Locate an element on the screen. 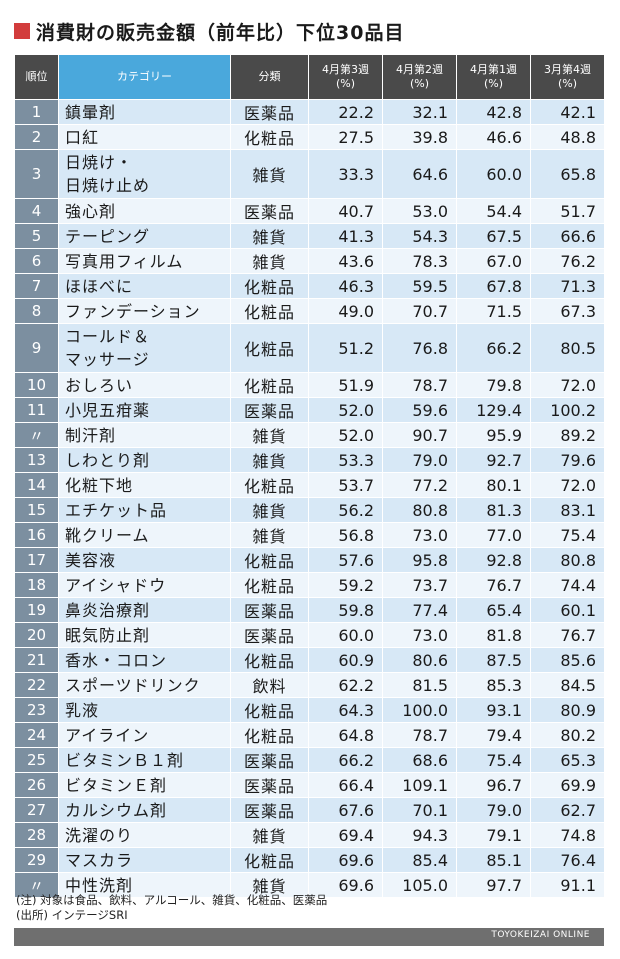  table-row: 〃制汗剤 雑貨 52.0 90.7 95.9 89.2 is located at coordinates (309, 435).